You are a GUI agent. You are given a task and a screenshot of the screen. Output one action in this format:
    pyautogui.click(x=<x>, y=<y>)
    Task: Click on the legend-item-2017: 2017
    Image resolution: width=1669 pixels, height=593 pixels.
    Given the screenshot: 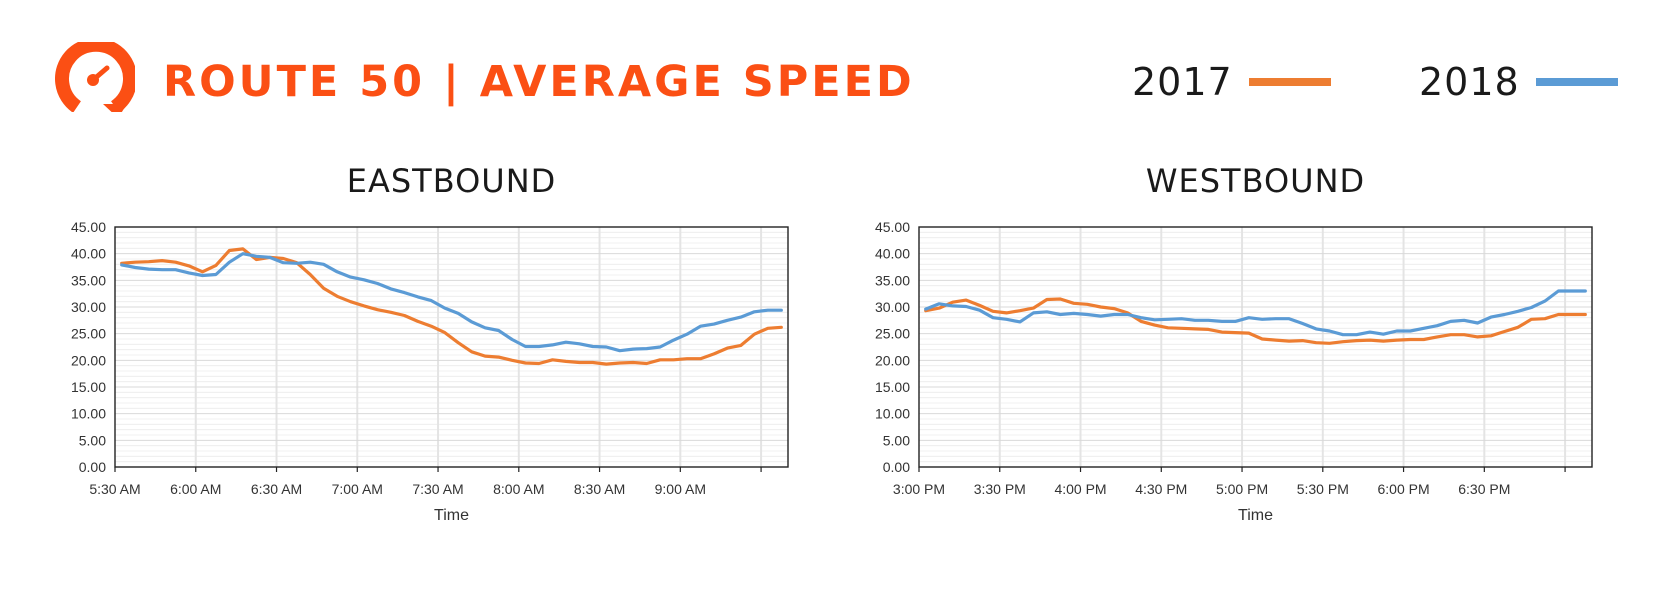 What is the action you would take?
    pyautogui.click(x=1231, y=82)
    